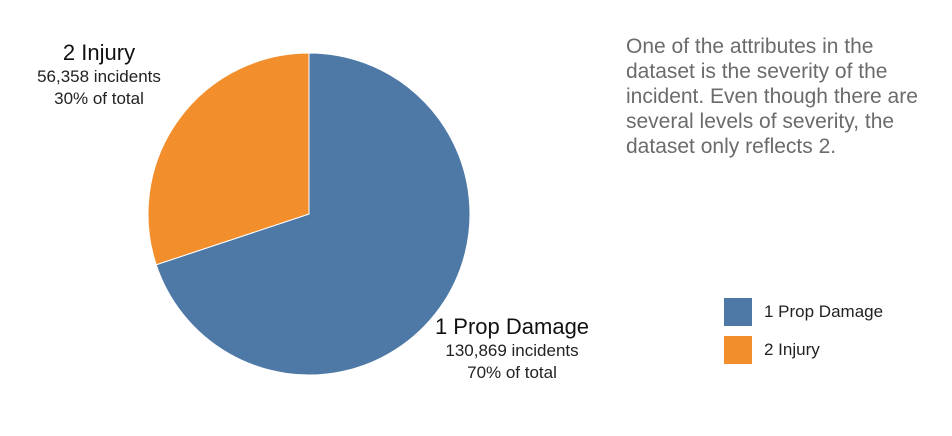 This screenshot has height=436, width=952. I want to click on slice-label-prop-damage-count: 130,869 incidents, so click(512, 350).